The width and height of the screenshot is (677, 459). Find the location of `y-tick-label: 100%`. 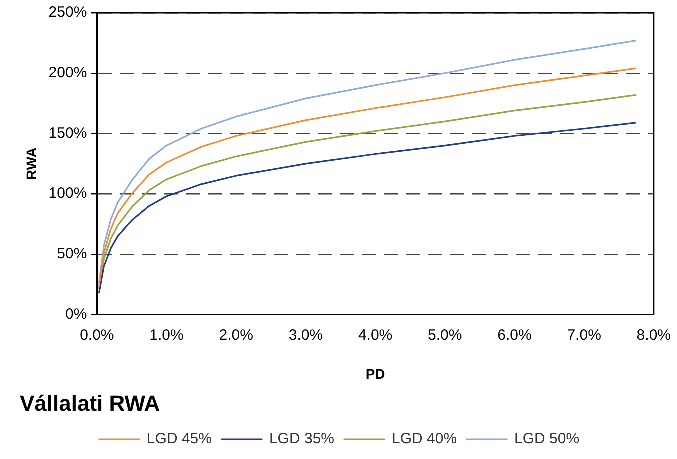

y-tick-label: 100% is located at coordinates (68, 193).